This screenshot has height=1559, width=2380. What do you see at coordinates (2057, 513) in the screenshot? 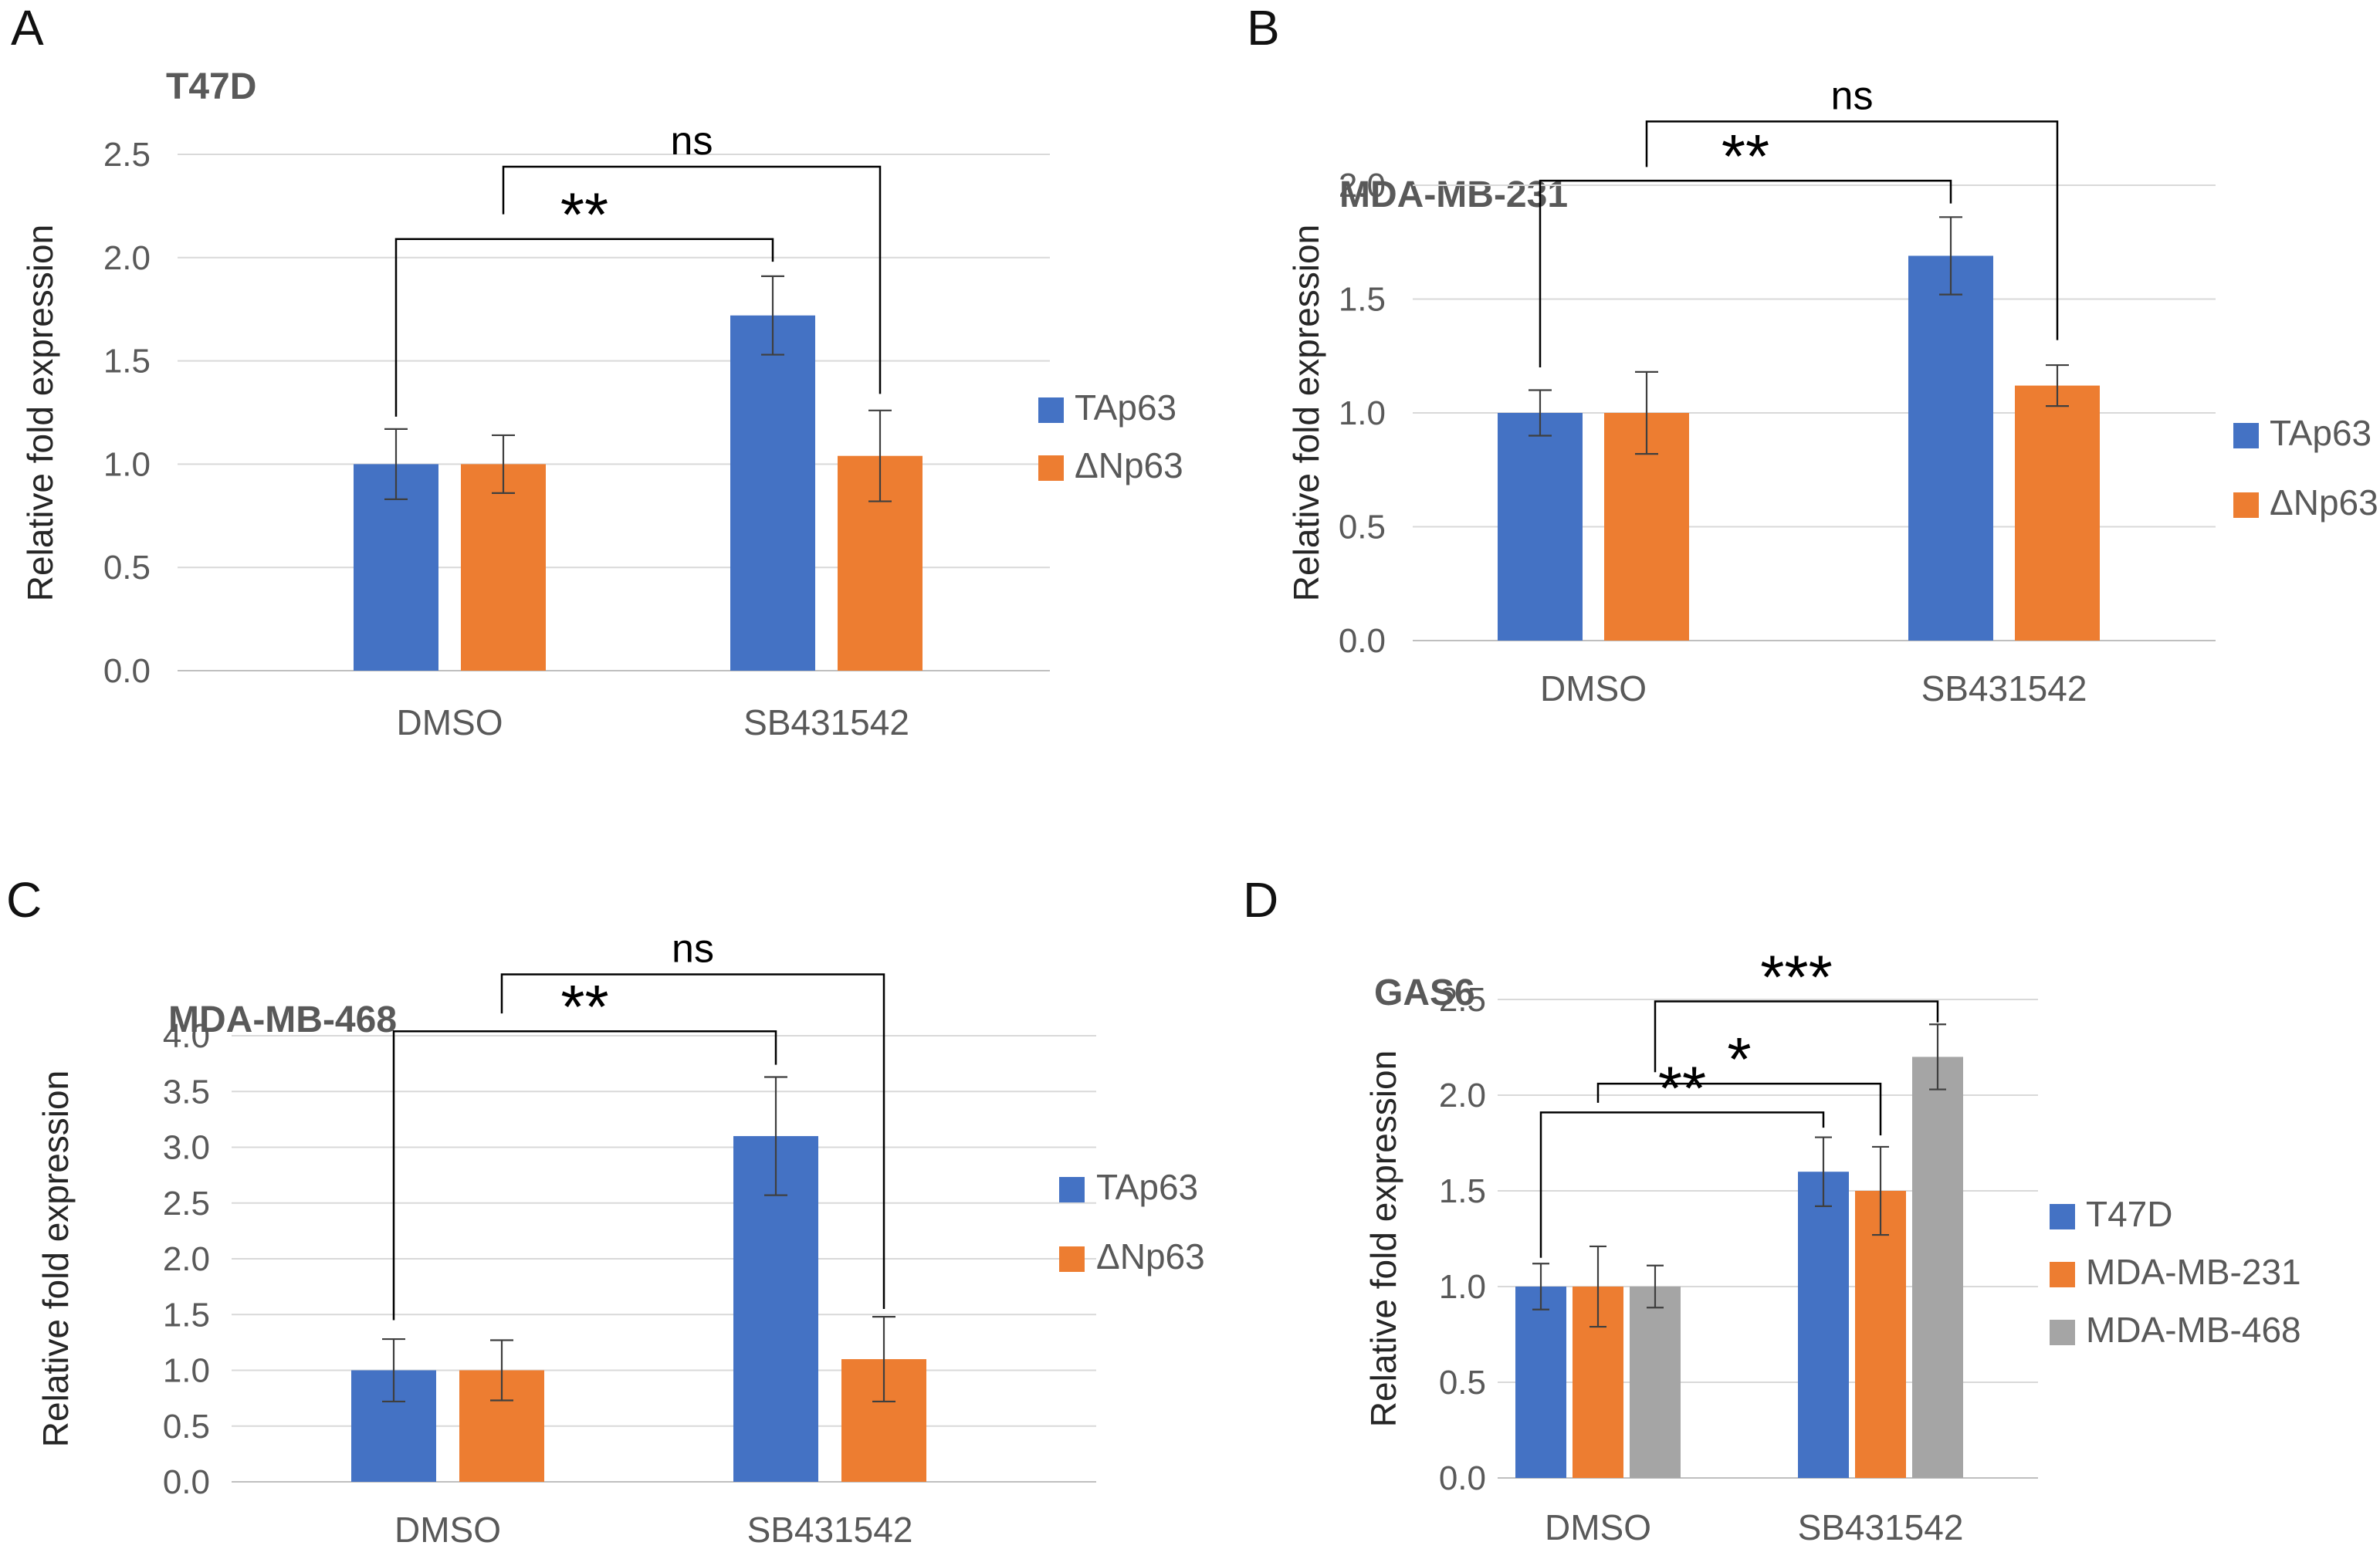
I see `bar-ΔNp63-SB431542` at bounding box center [2057, 513].